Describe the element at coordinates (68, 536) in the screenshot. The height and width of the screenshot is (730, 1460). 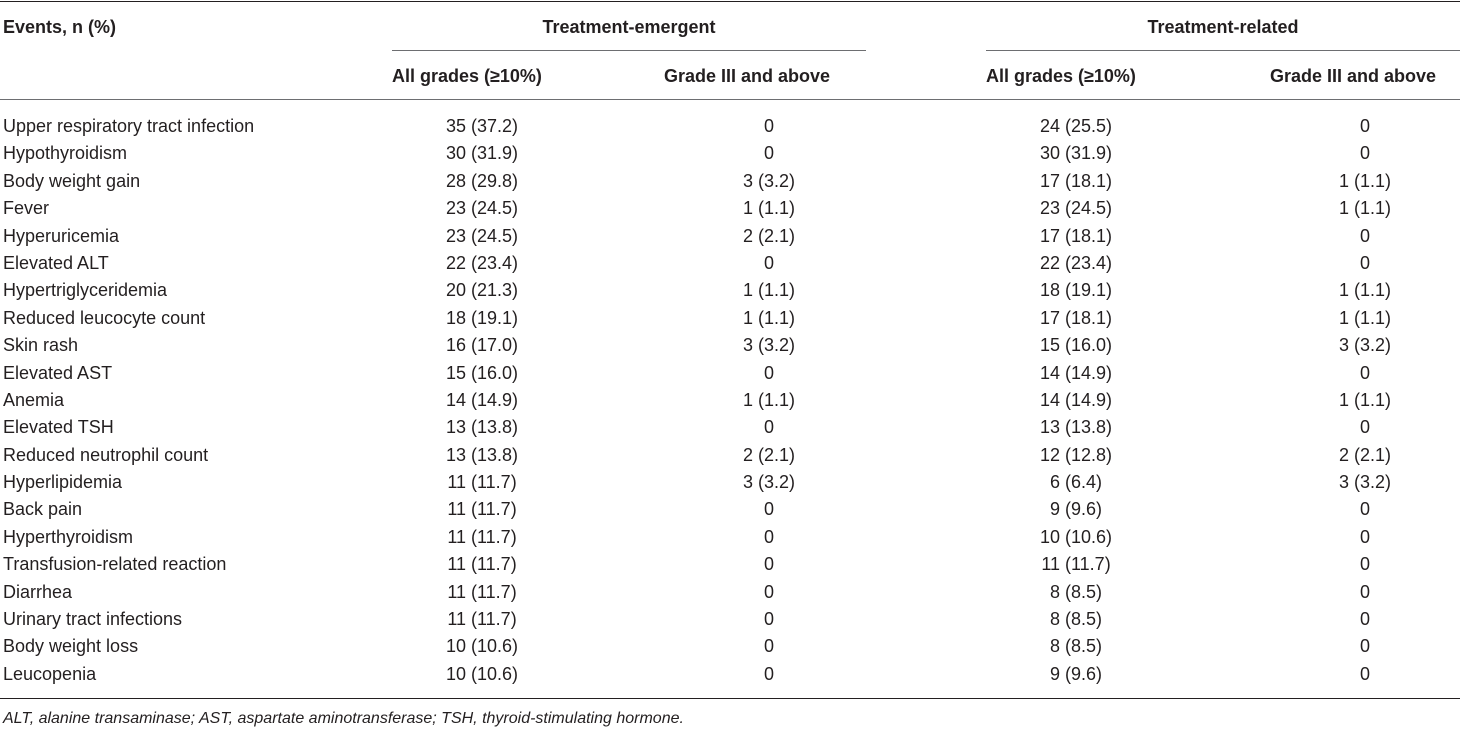
I see `cell-event-name: Hyperthyroidism` at that location.